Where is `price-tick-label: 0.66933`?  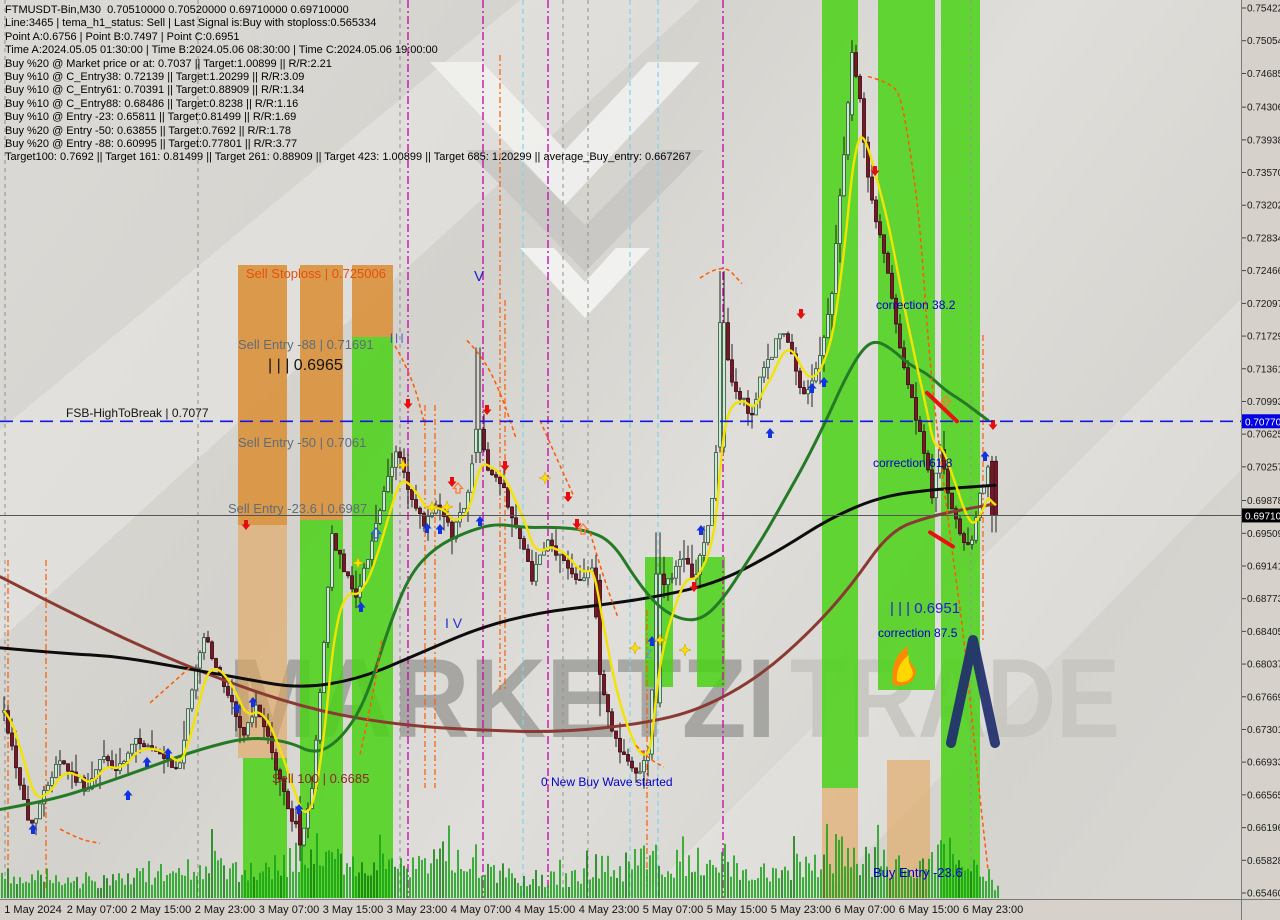 price-tick-label: 0.66933 is located at coordinates (1263, 763).